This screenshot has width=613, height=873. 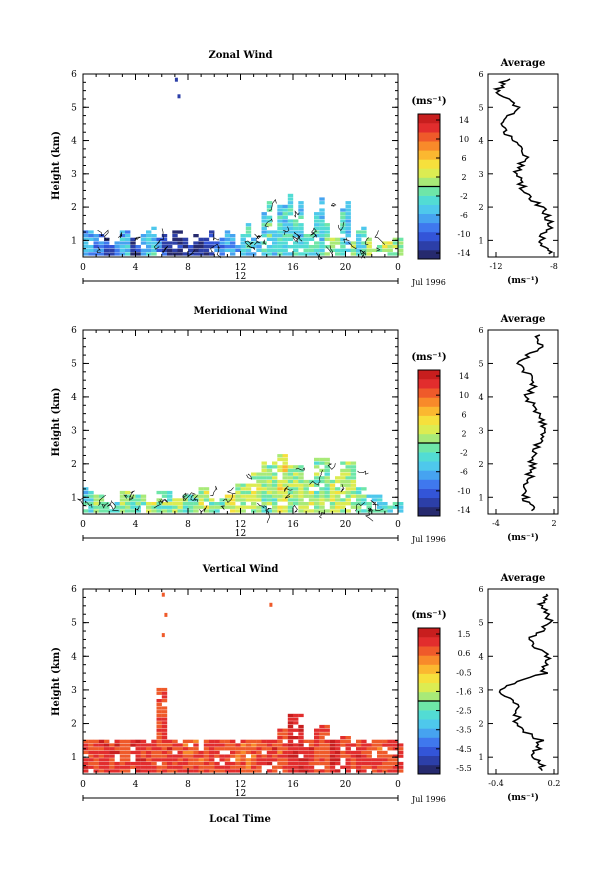 I want to click on y-tick-label: 4, so click(x=74, y=142).